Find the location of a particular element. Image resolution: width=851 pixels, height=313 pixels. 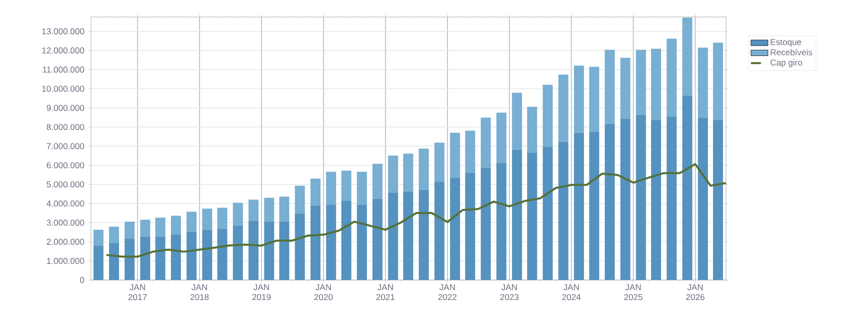

x-tick-label: JAN 2021 is located at coordinates (385, 292).